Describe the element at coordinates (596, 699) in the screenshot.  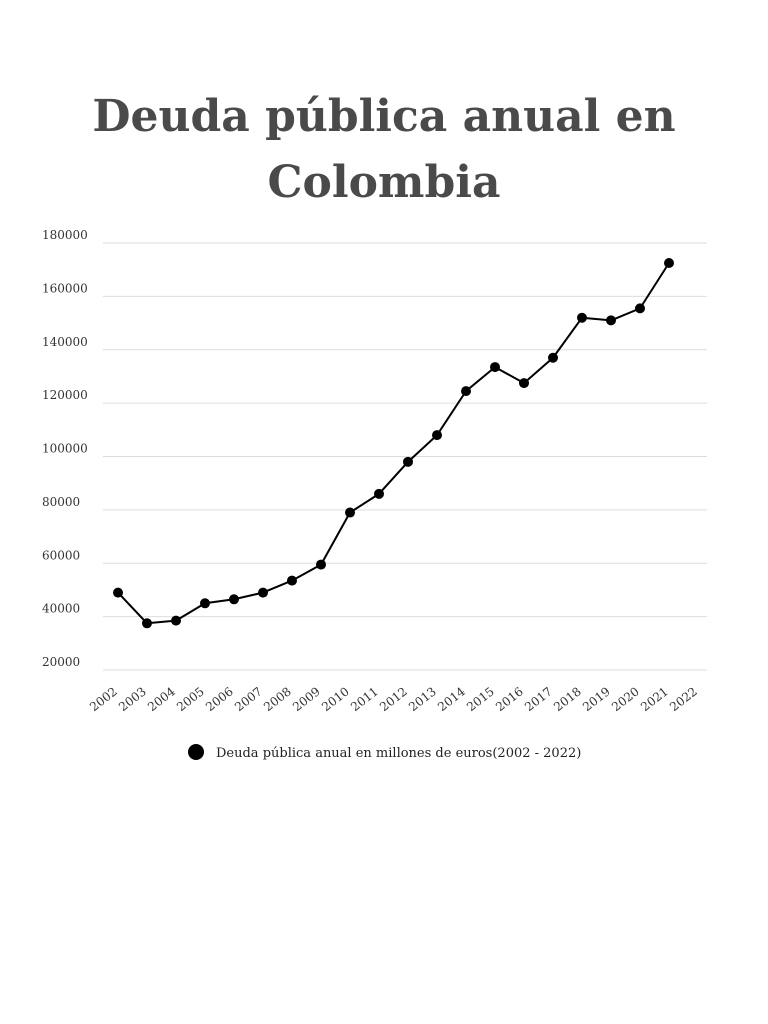
I see `x-tick-label: 2019` at that location.